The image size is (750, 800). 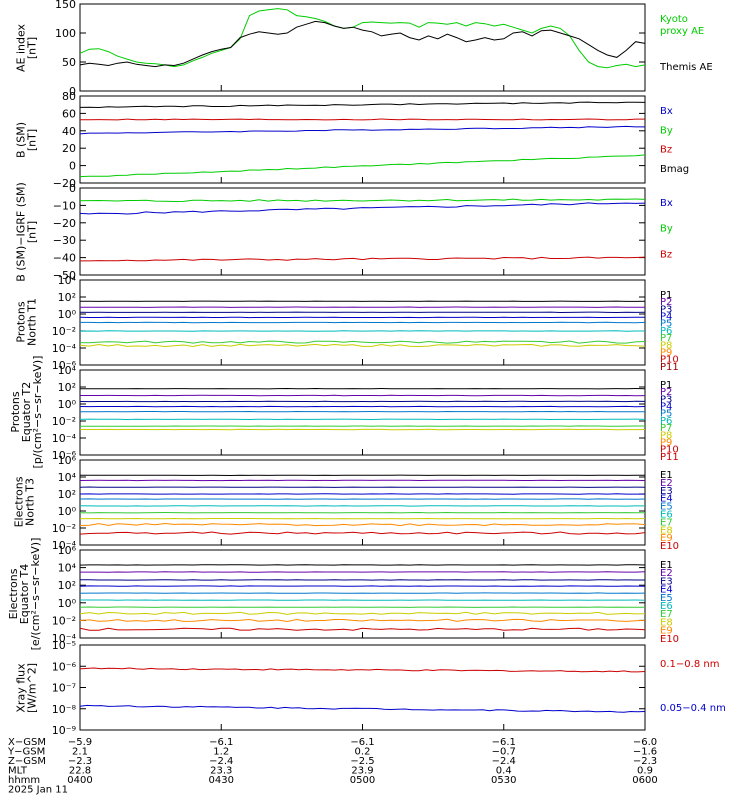 I want to click on y-axis-label: ProtonsEquator T2[p/(cm²−s−sr−keV)], so click(x=26, y=412).